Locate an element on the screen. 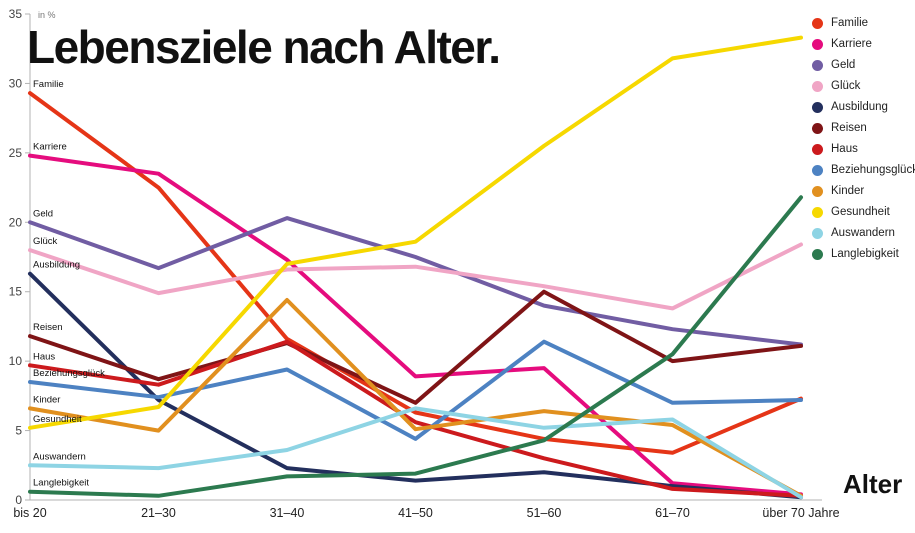 This screenshot has height=533, width=915. series-line-glück is located at coordinates (415, 276).